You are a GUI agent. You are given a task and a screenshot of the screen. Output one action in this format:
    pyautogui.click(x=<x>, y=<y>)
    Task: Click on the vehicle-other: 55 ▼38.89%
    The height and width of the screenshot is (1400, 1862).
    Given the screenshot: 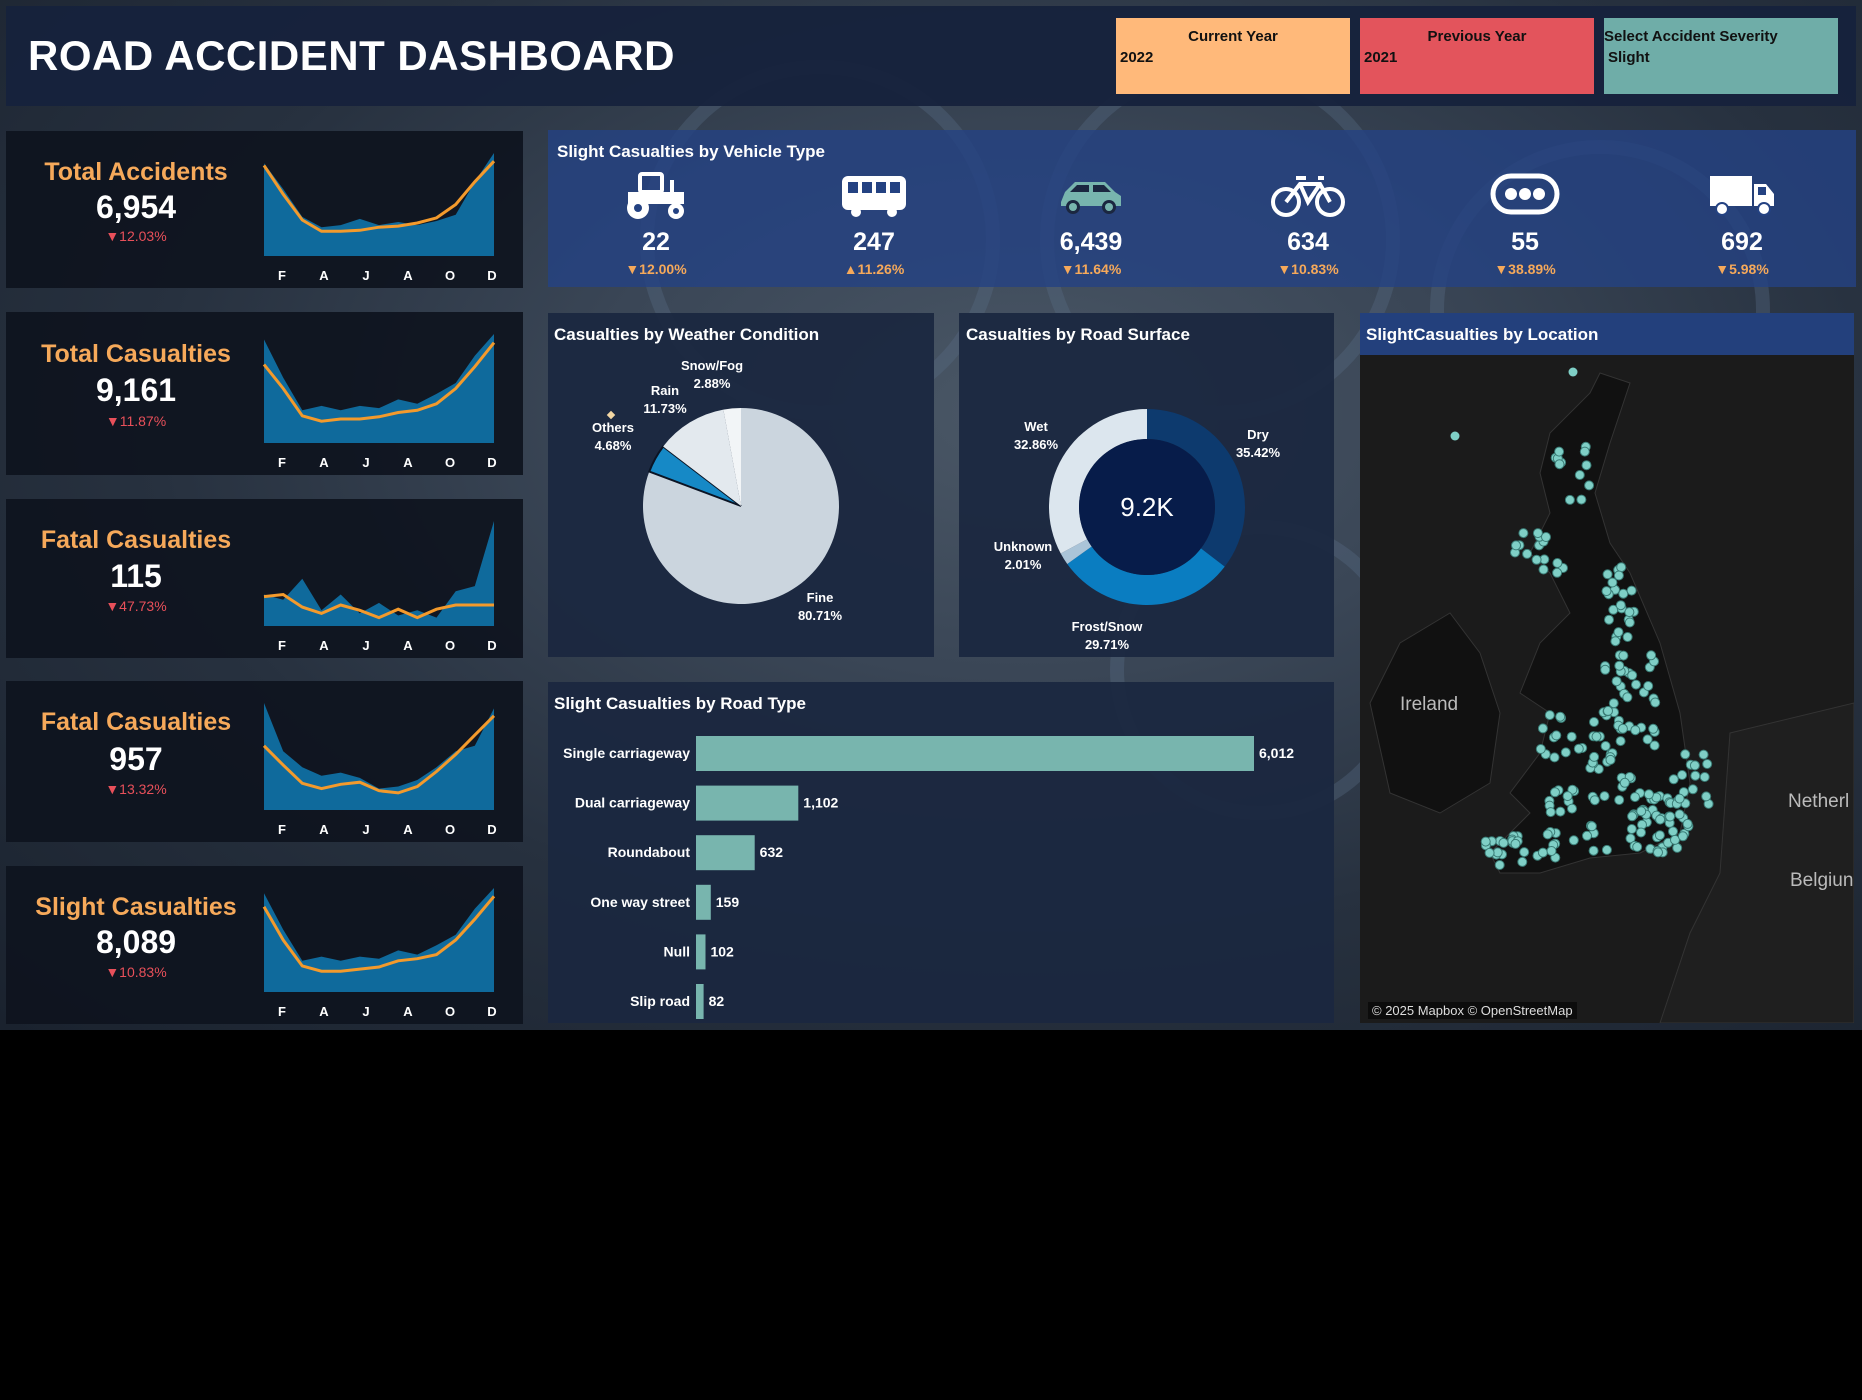 What is the action you would take?
    pyautogui.click(x=1525, y=223)
    